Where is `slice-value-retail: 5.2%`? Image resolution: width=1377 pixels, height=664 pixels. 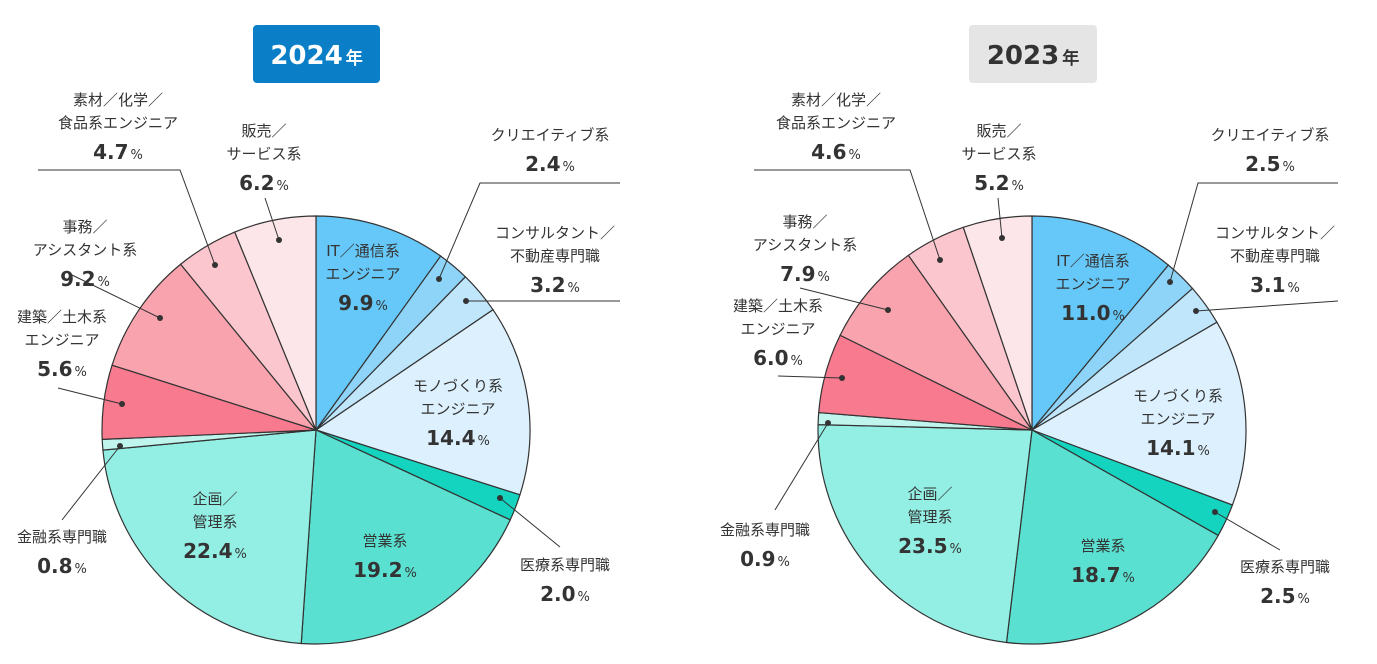 slice-value-retail: 5.2% is located at coordinates (999, 183).